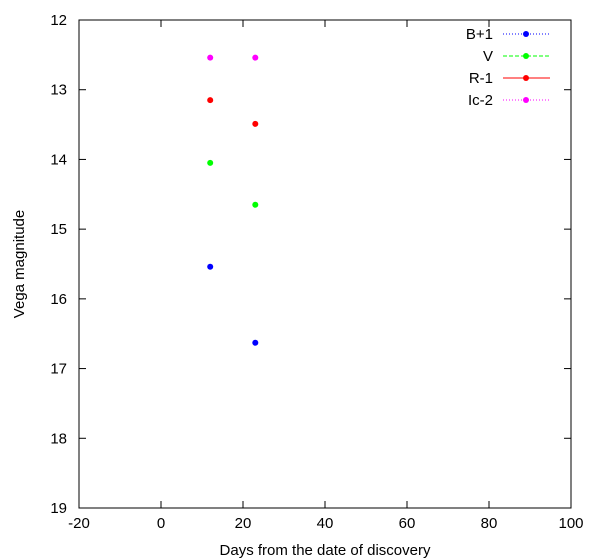  I want to click on legend-label-b-1: B+1, so click(479, 34).